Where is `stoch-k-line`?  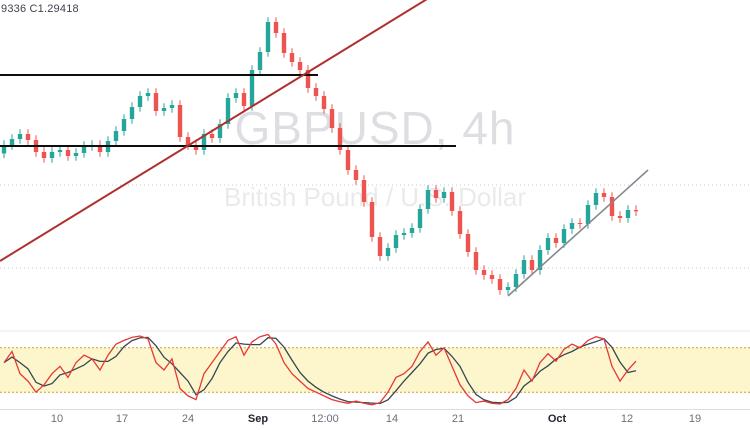 stoch-k-line is located at coordinates (320, 369).